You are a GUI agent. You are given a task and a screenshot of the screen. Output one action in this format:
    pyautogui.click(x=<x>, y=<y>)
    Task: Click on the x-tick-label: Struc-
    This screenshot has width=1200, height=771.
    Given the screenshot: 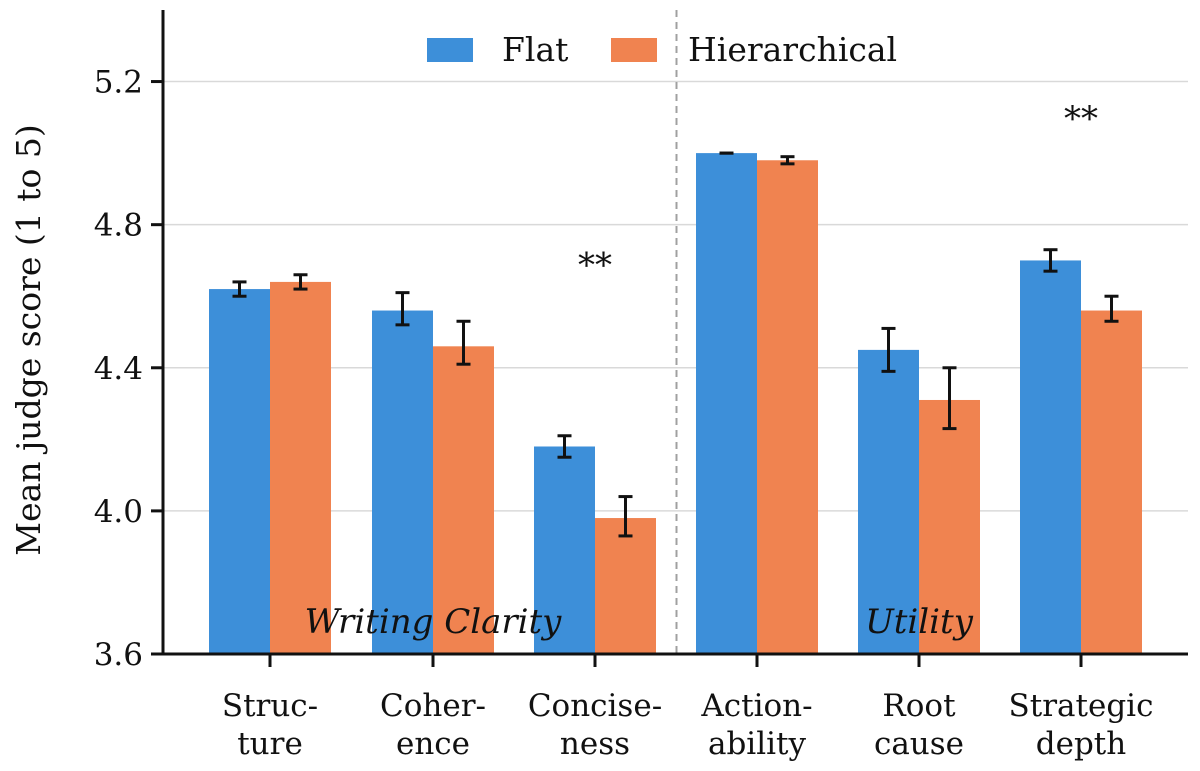 What is the action you would take?
    pyautogui.click(x=270, y=706)
    